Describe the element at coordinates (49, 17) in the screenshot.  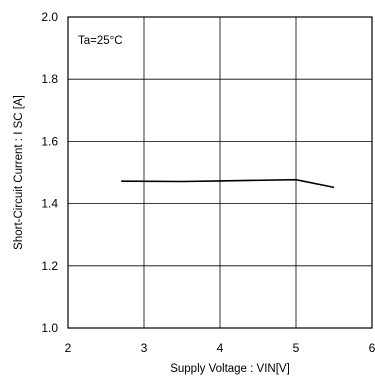
I see `y-tick-label: 2.0` at that location.